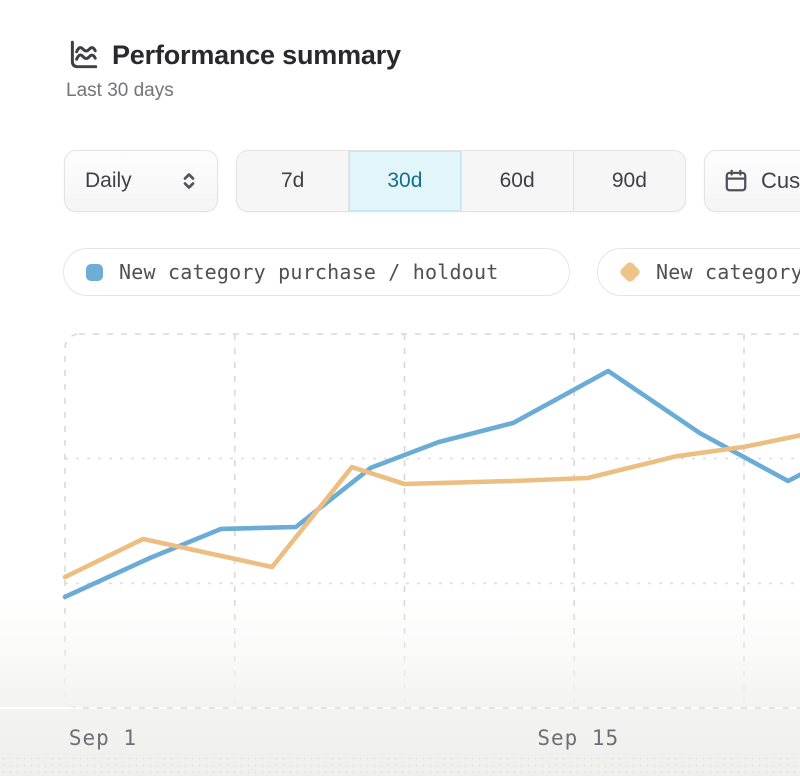 The width and height of the screenshot is (800, 776). I want to click on range-button-7d: 7d, so click(292, 181).